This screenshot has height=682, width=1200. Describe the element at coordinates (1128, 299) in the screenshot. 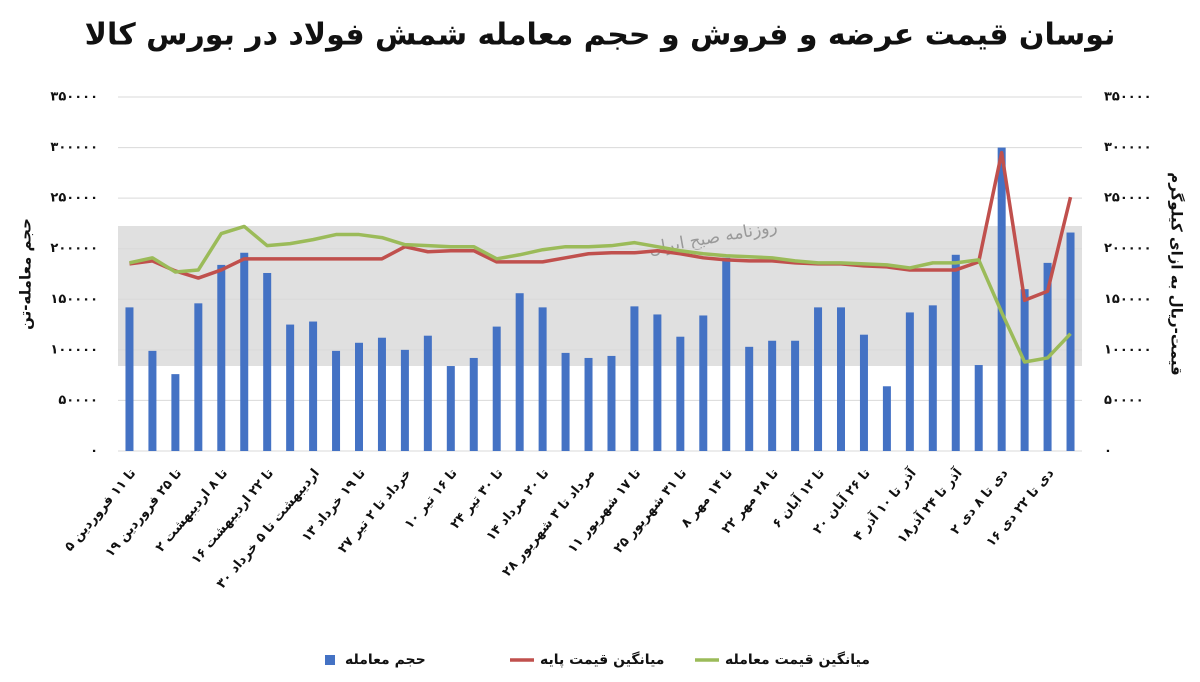

I see `y2-tick-label: ۱۵۰۰۰۰` at that location.